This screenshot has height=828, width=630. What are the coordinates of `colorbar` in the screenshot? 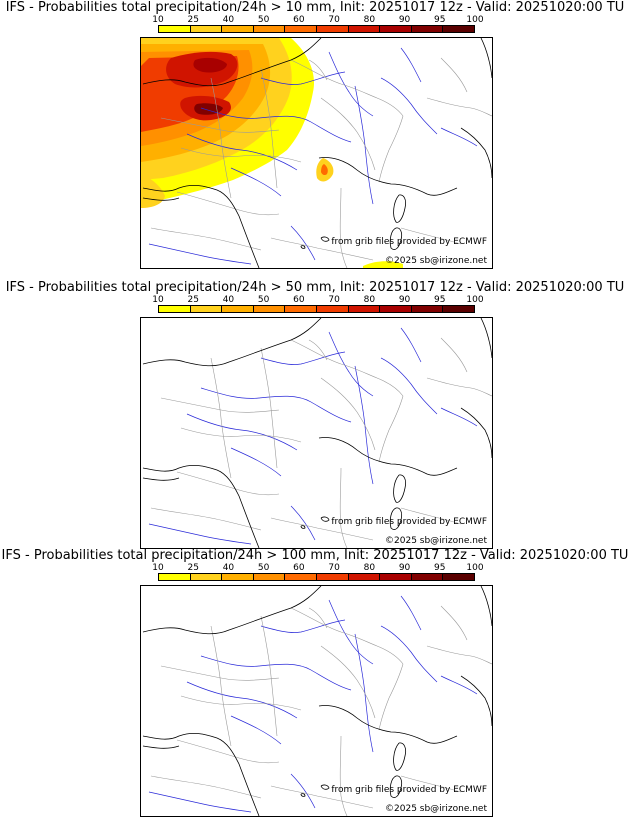 It's located at (316, 29).